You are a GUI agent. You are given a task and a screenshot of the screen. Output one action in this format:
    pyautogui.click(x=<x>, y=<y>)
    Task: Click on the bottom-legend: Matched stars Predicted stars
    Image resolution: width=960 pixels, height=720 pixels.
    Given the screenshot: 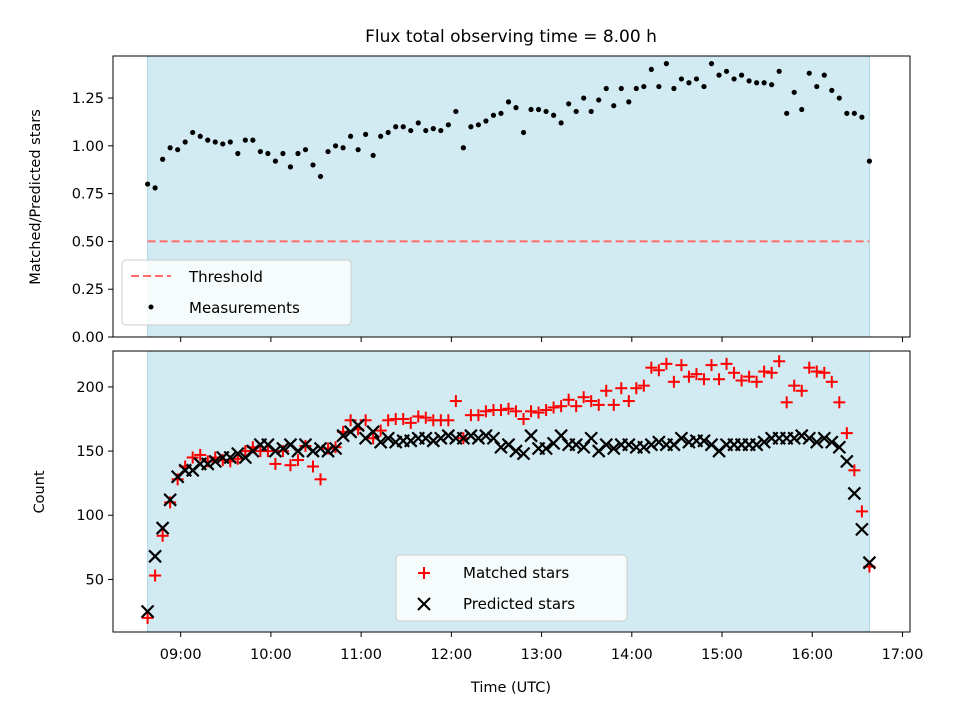 What is the action you would take?
    pyautogui.click(x=511, y=588)
    